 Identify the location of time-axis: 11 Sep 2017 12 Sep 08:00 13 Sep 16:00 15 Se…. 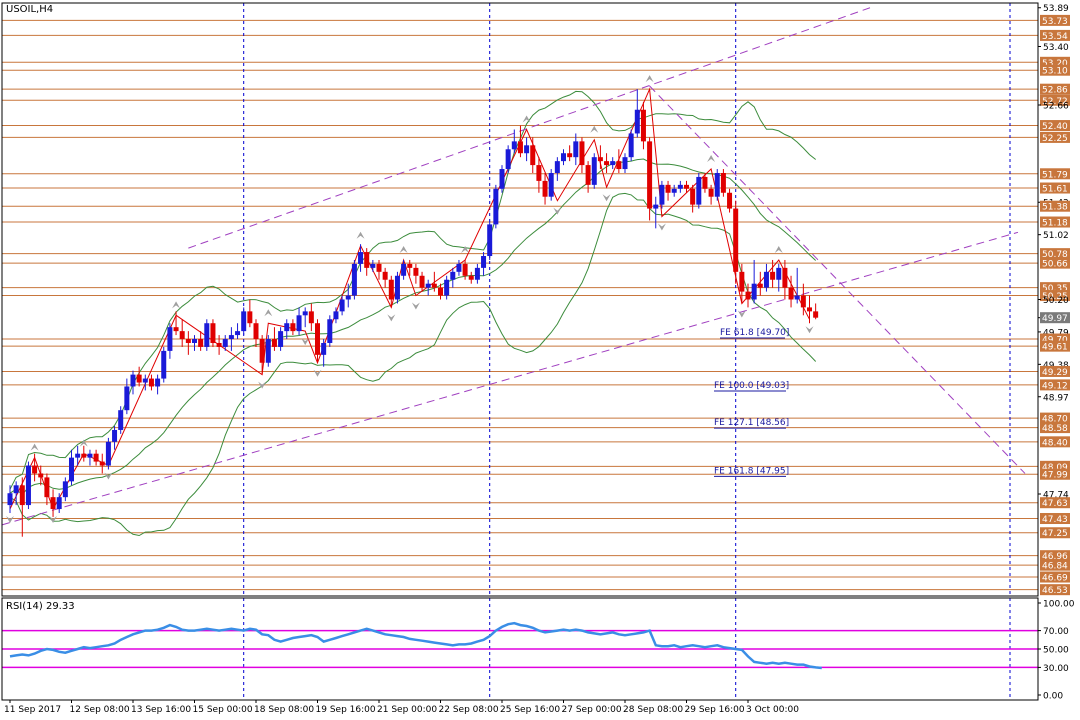
(401, 707).